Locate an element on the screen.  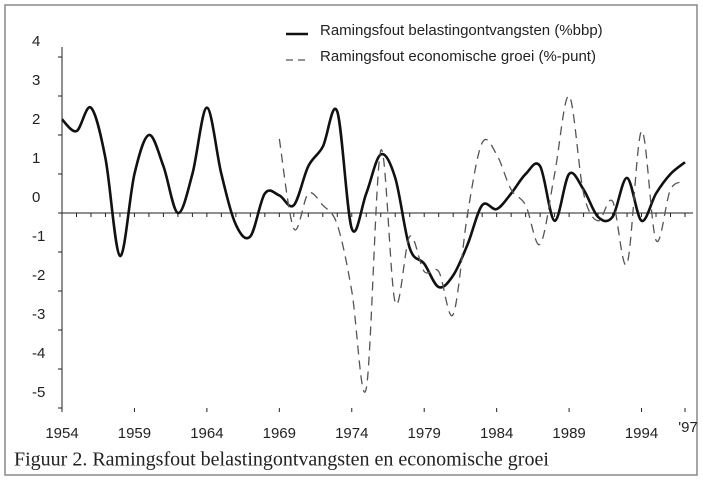
x-tick-label: 1969 is located at coordinates (279, 433).